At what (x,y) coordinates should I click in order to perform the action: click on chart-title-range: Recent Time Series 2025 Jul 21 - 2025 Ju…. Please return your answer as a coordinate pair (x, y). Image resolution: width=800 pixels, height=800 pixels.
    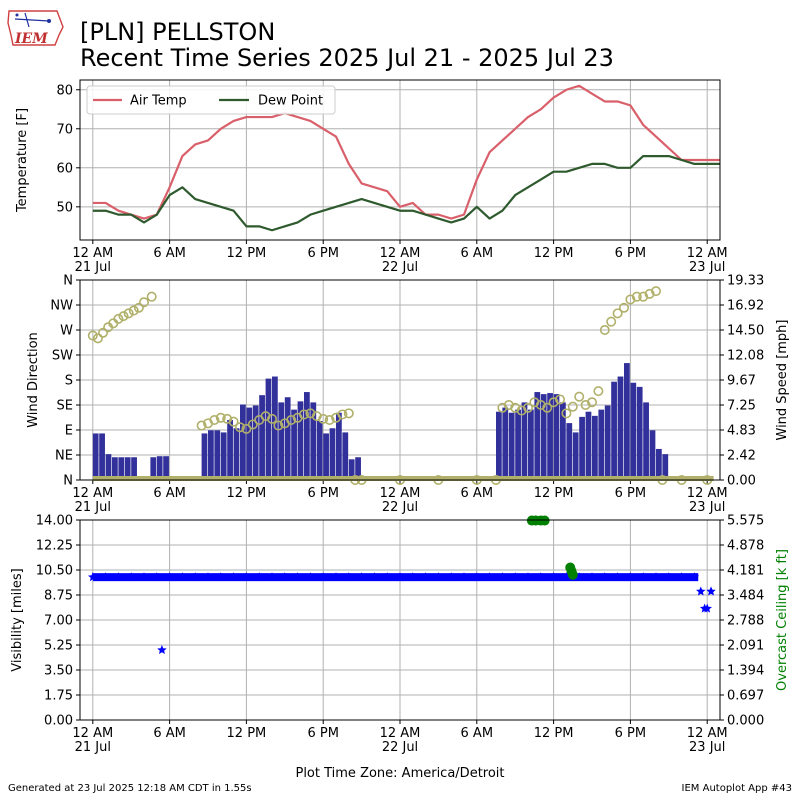
    Looking at the image, I should click on (347, 58).